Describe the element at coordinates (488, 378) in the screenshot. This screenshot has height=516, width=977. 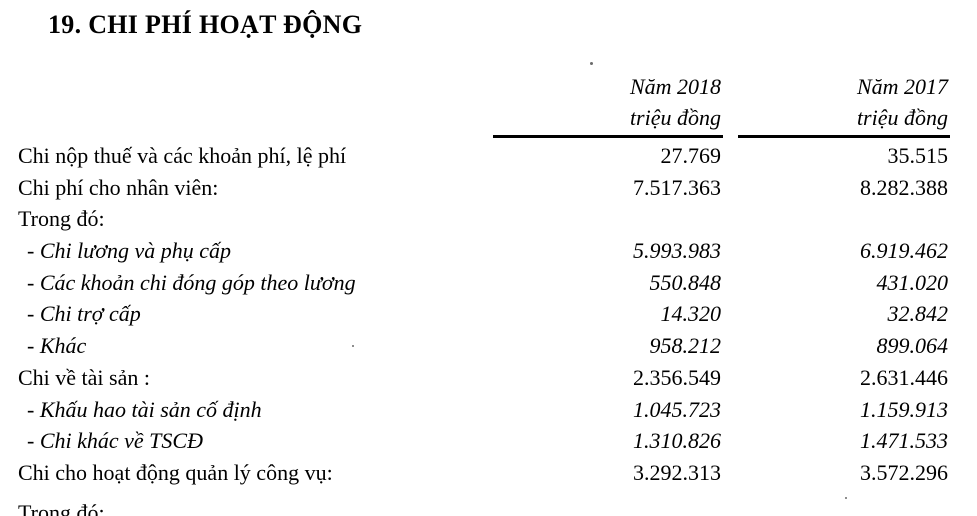
I see `table-row: Chi về tài sản : 2.356.549 2.631.446` at that location.